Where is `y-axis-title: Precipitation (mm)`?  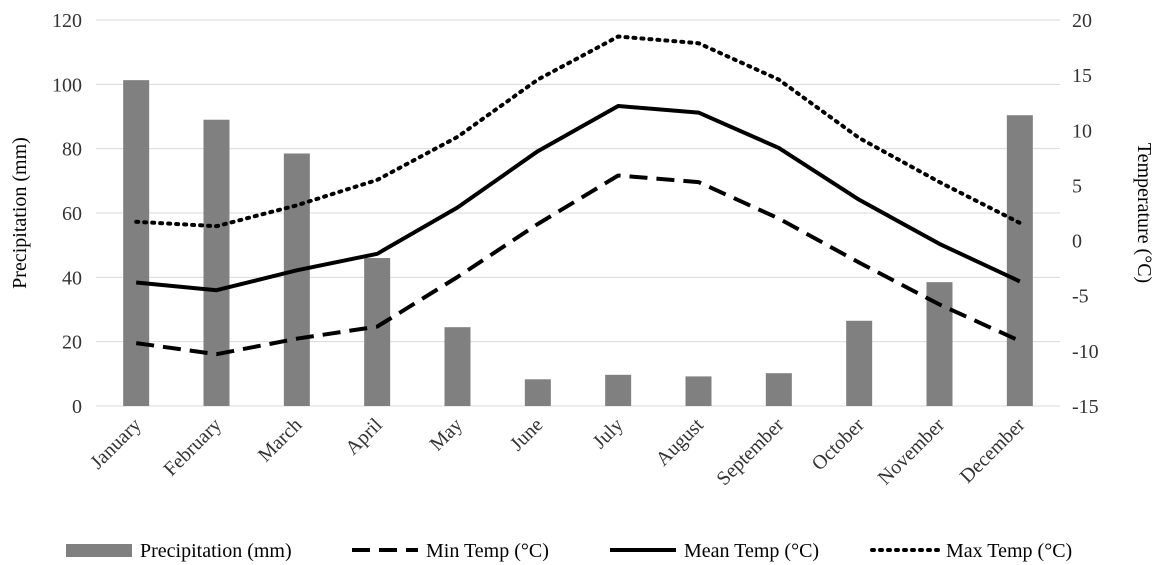 y-axis-title: Precipitation (mm) is located at coordinates (20, 213).